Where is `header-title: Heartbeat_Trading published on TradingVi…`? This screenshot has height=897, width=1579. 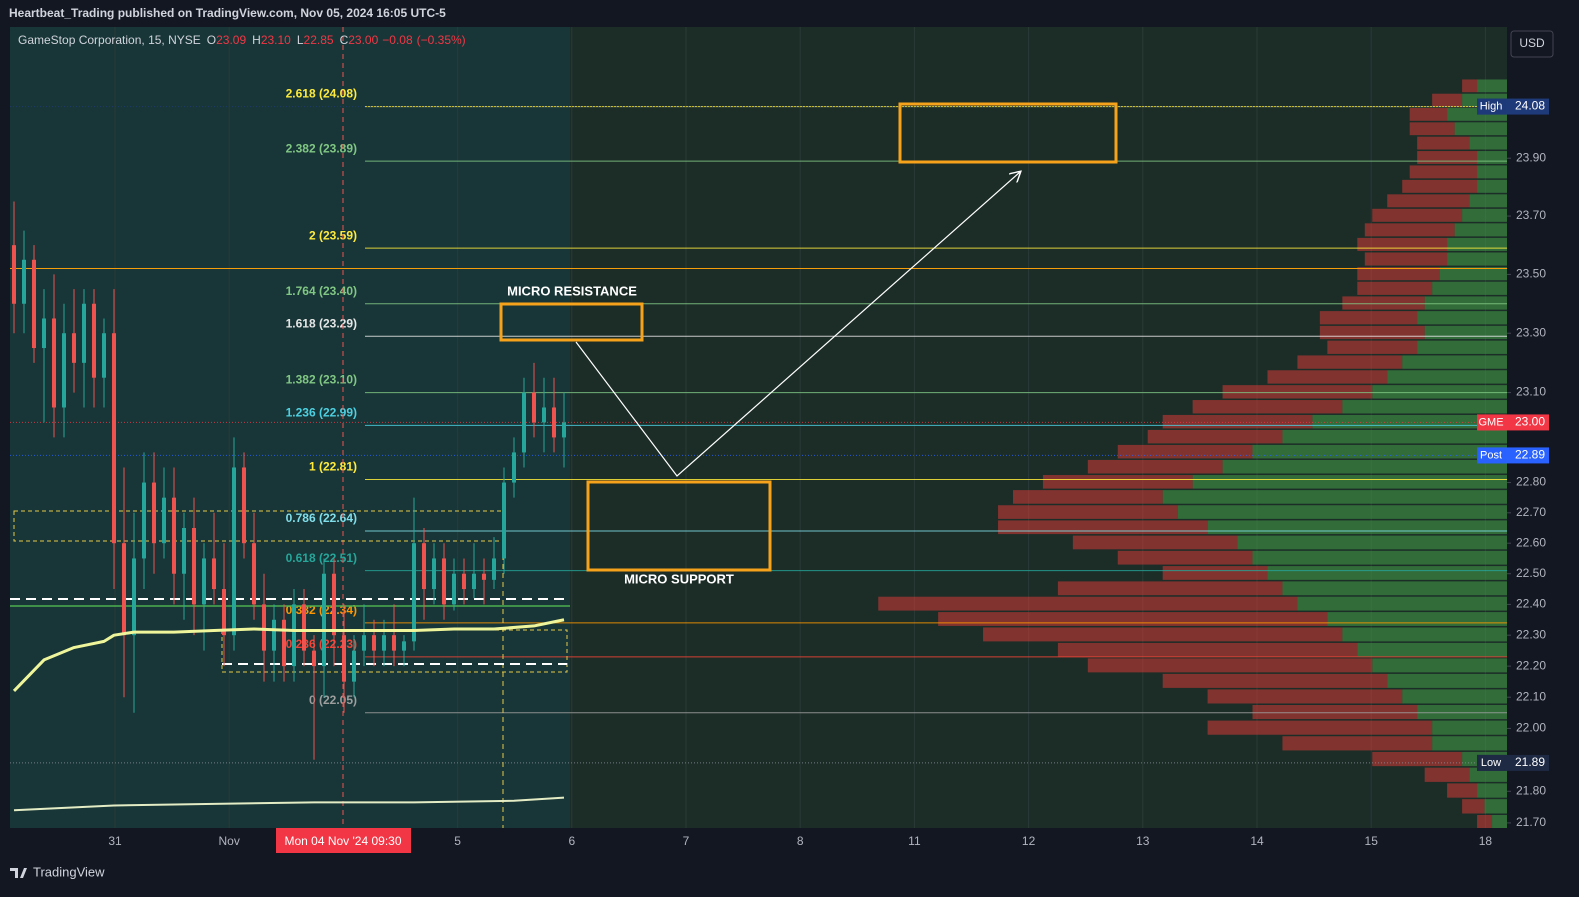 header-title: Heartbeat_Trading published on TradingVi… is located at coordinates (227, 13).